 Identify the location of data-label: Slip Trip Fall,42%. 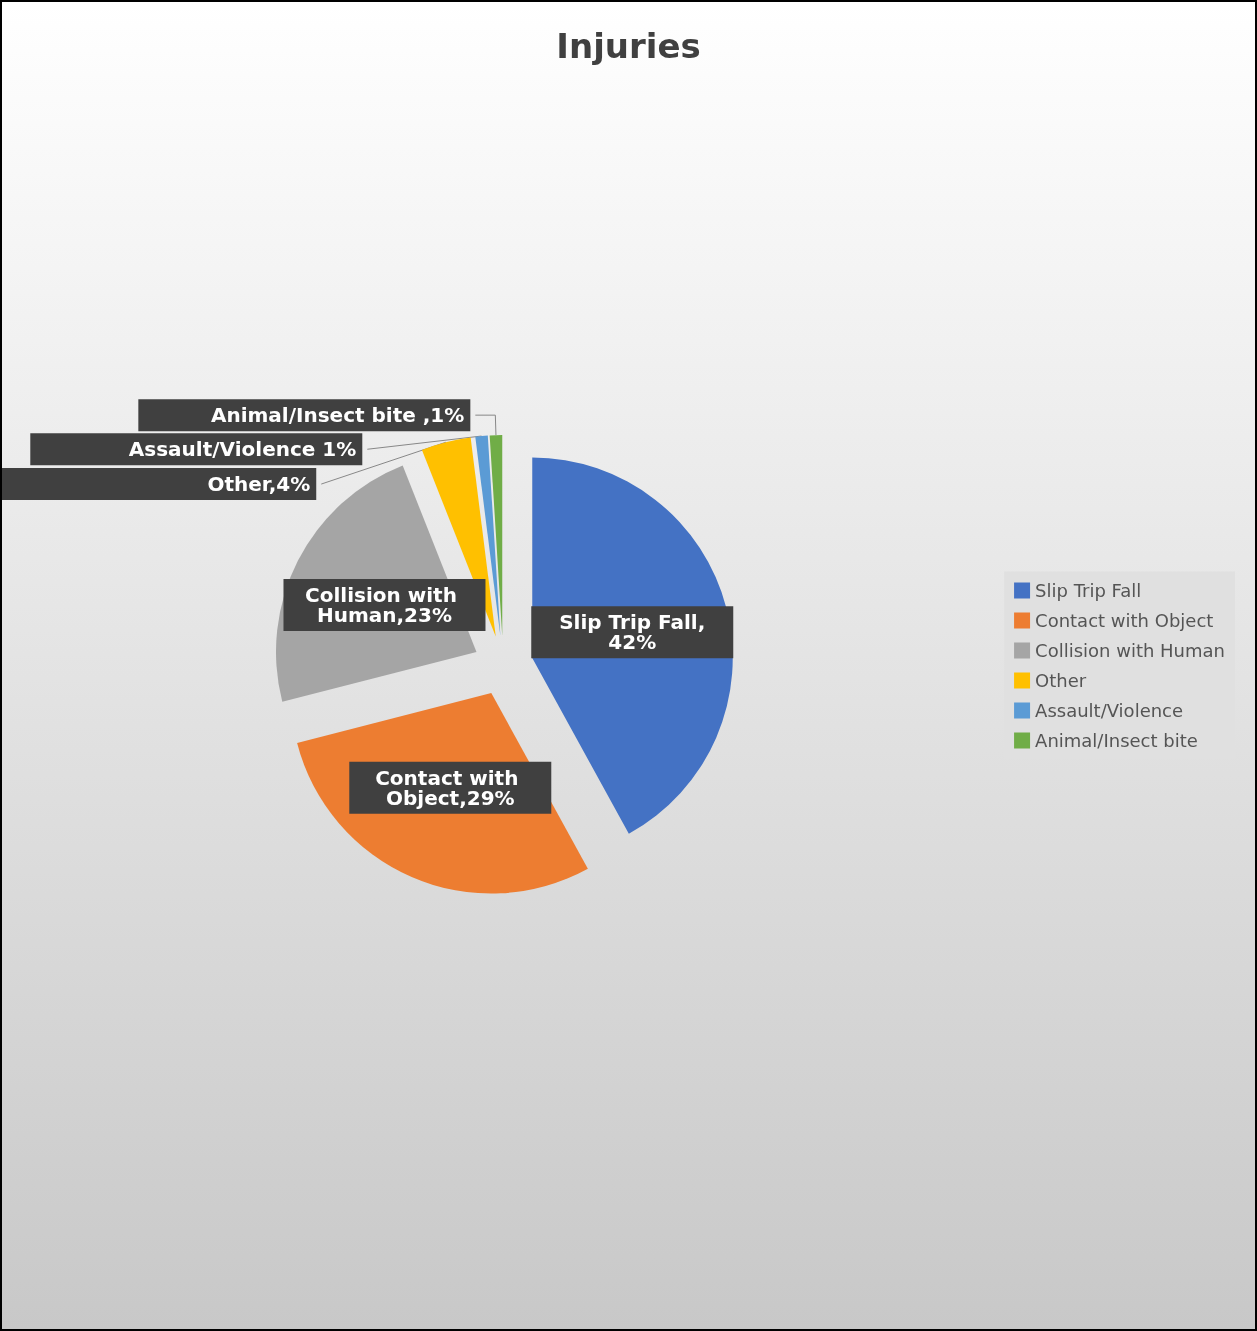
(632, 632).